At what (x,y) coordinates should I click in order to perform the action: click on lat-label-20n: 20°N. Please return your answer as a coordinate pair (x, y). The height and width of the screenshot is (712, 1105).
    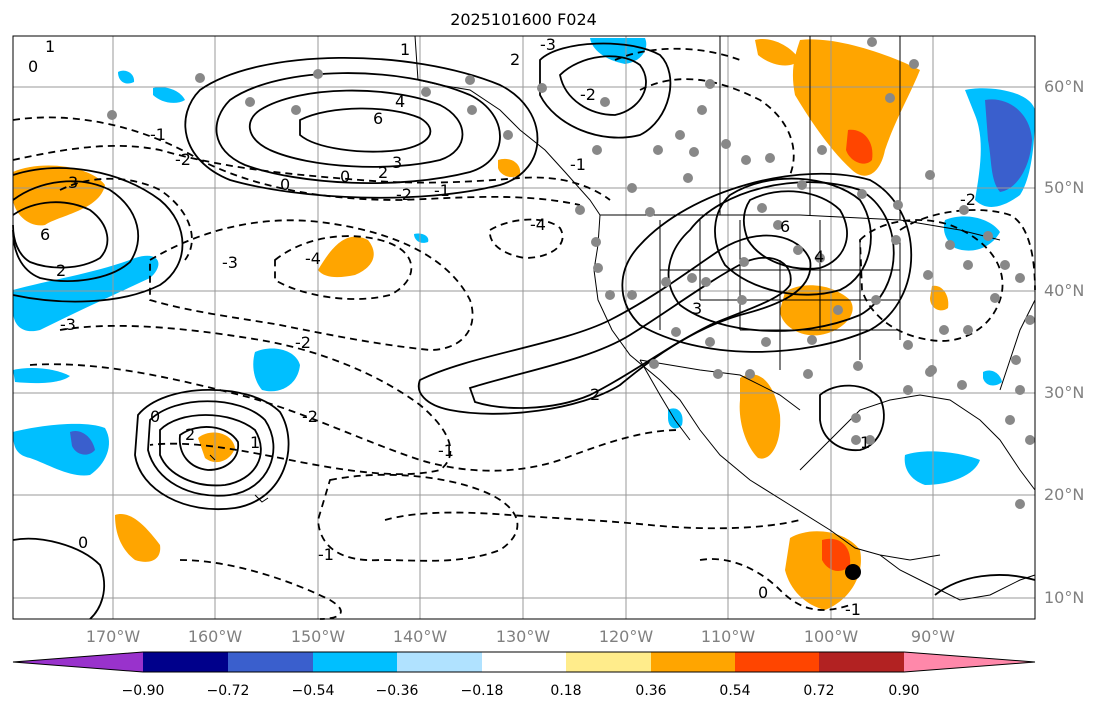
    Looking at the image, I should click on (1064, 494).